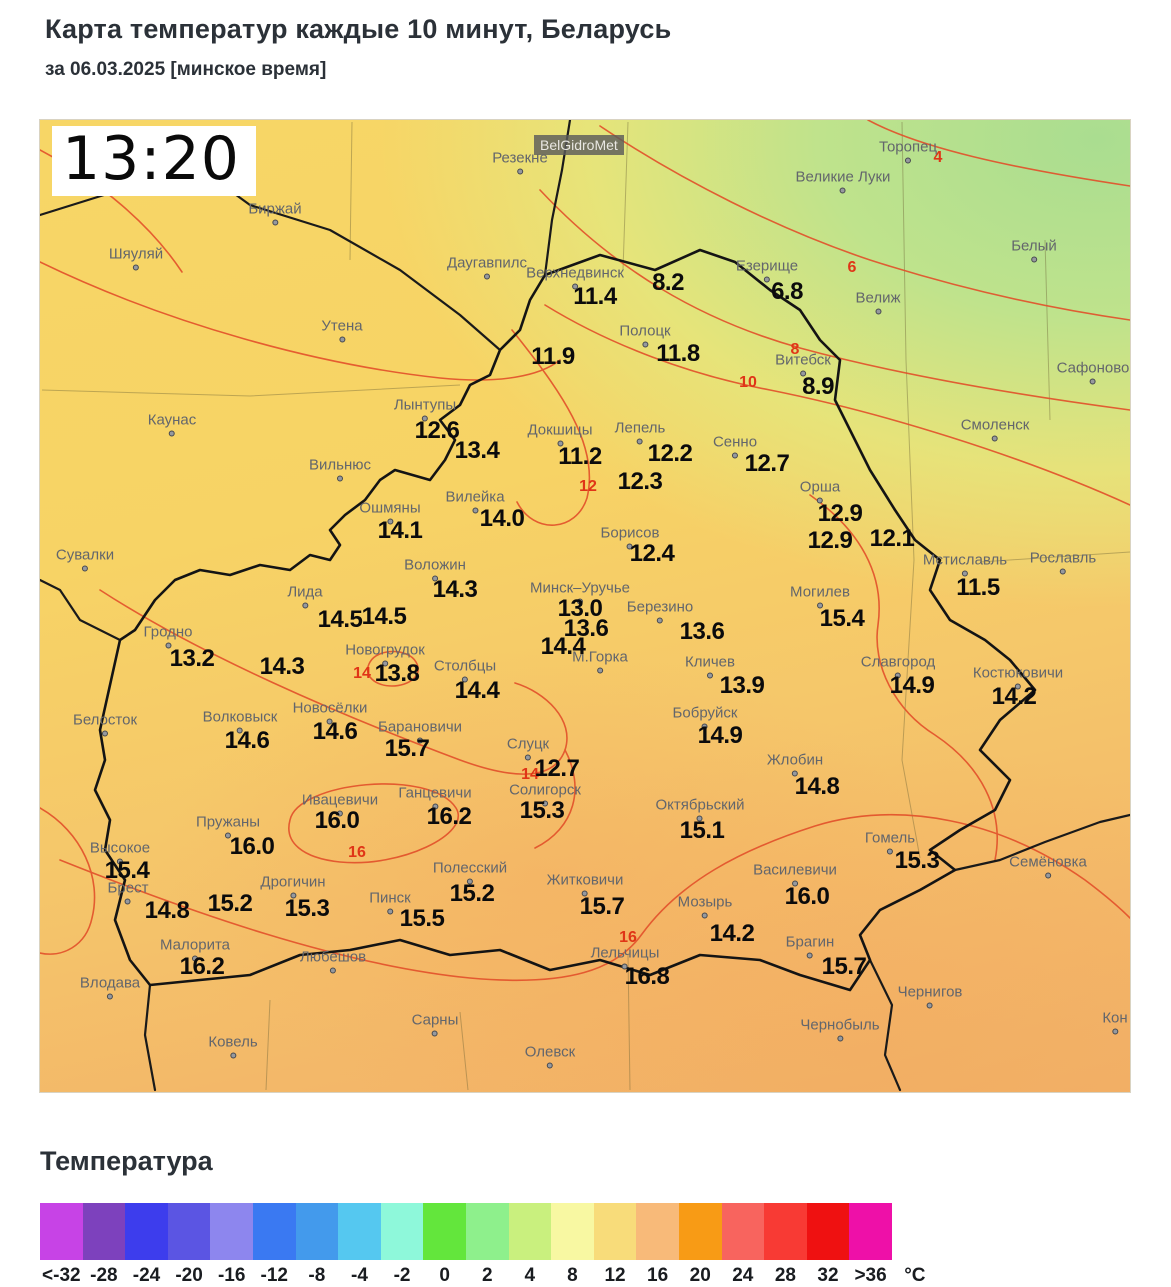 This screenshot has height=1287, width=1171. Describe the element at coordinates (1115, 1023) in the screenshot. I see `city-label: Кон` at that location.